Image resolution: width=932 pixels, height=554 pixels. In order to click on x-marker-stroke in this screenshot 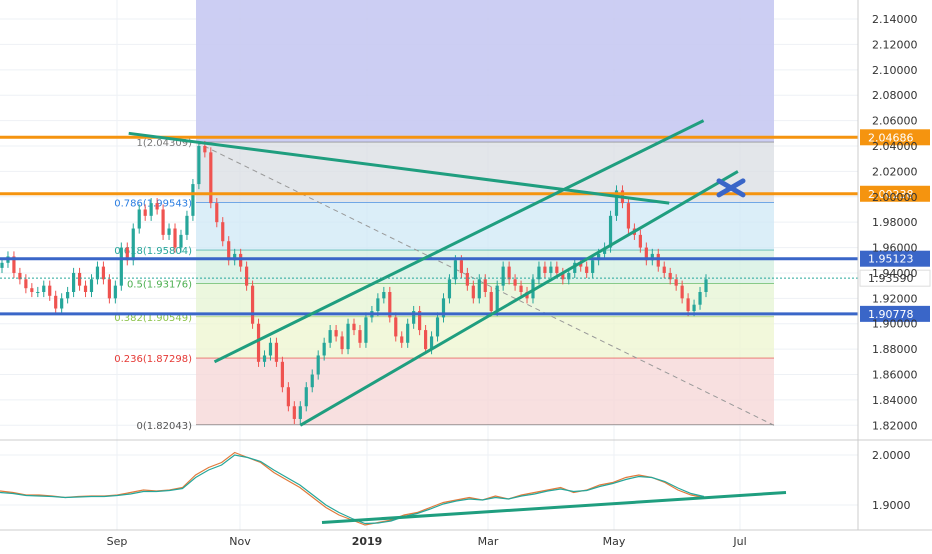, I will do `click(731, 188)`.